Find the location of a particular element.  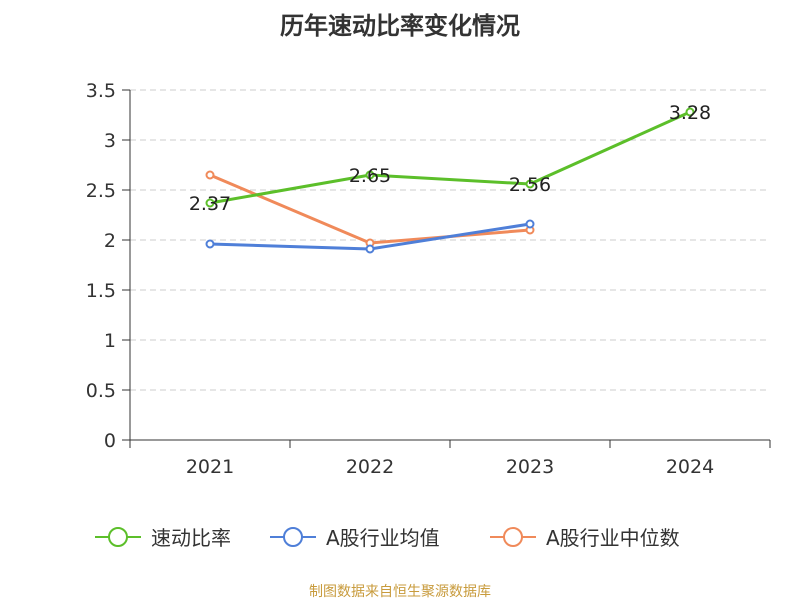

y-tick-label: 3.5 is located at coordinates (101, 91).